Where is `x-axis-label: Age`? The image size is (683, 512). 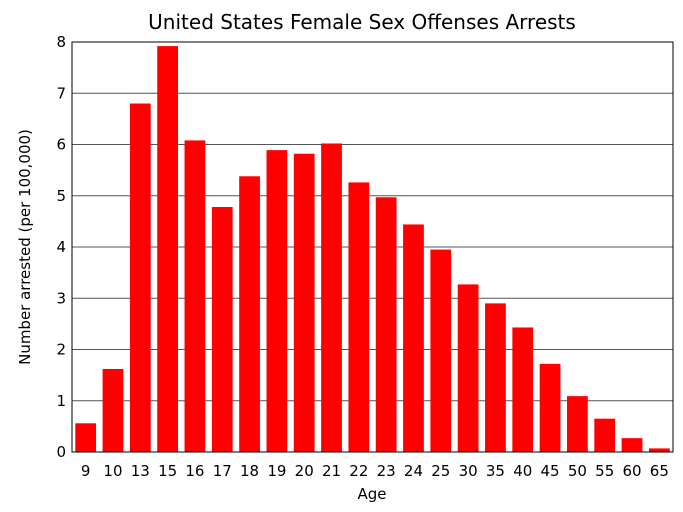
x-axis-label: Age is located at coordinates (371, 494).